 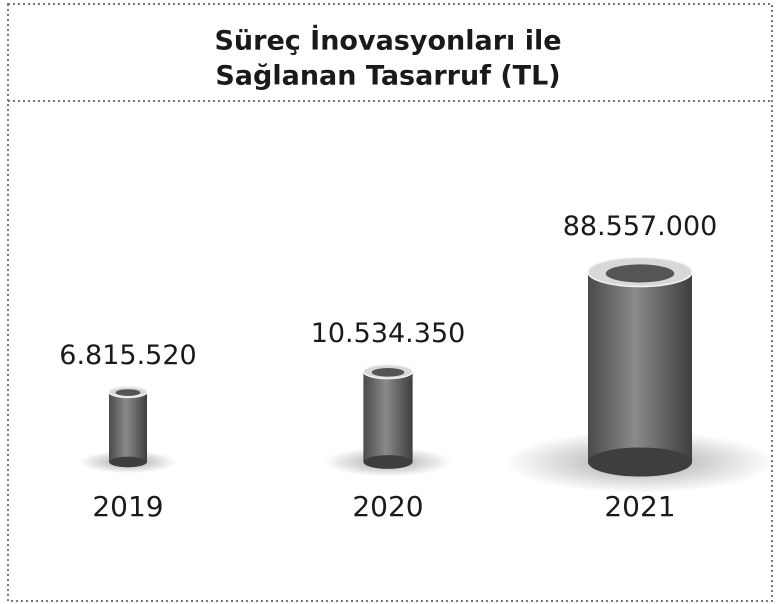 I want to click on x-tick-label: 2019, so click(x=127, y=506).